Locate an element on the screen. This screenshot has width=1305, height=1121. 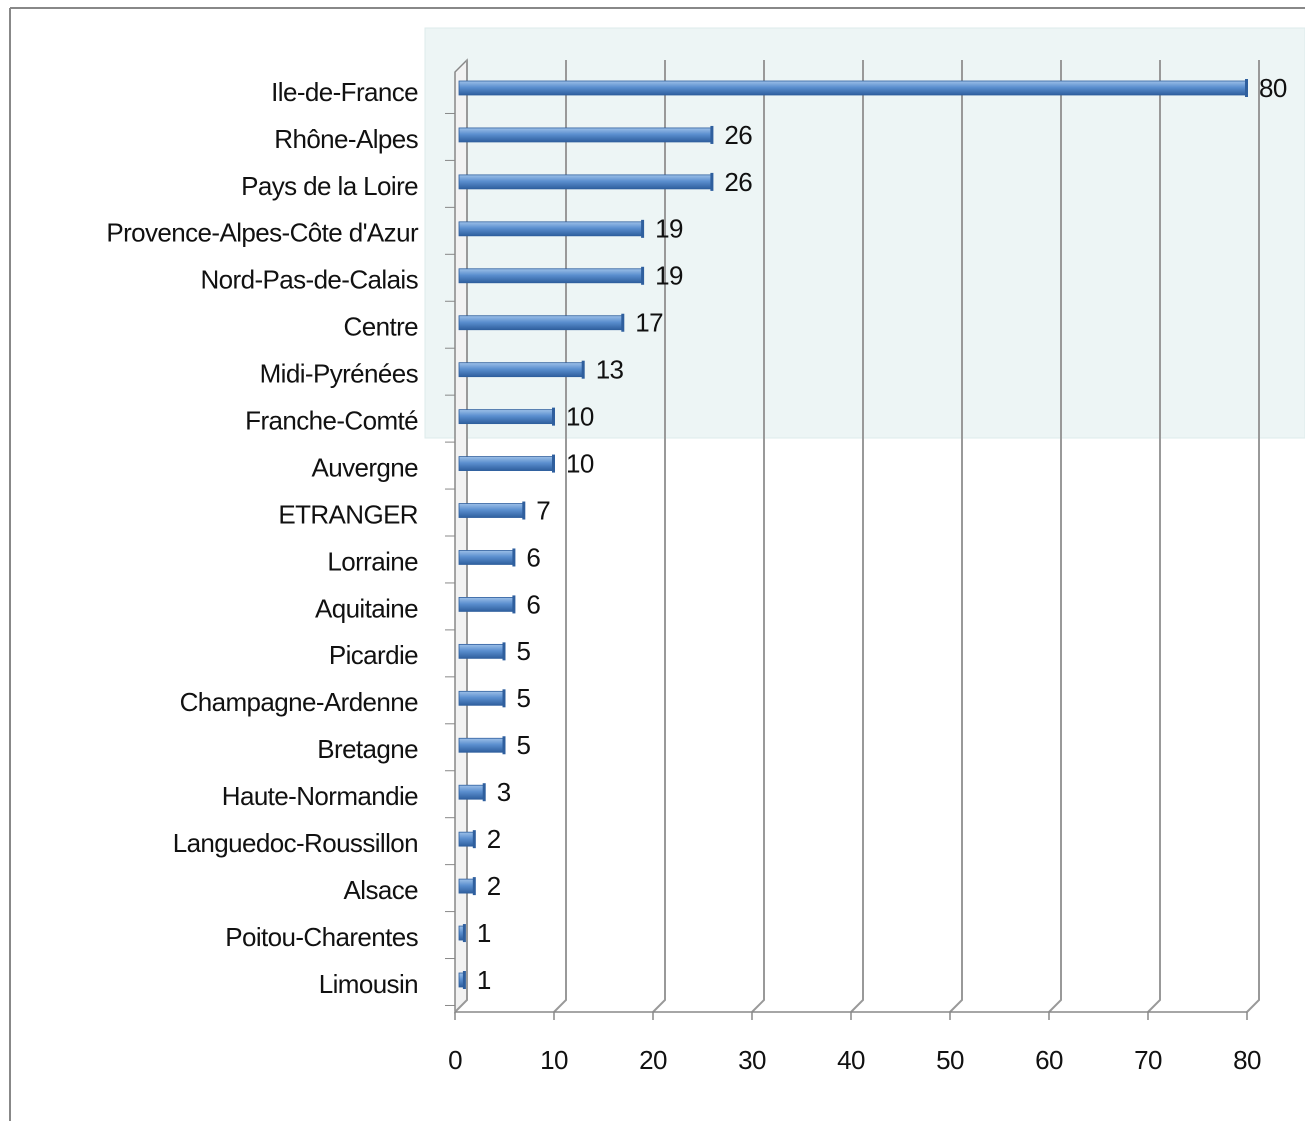
x-tick-label: 60 is located at coordinates (1049, 1060).